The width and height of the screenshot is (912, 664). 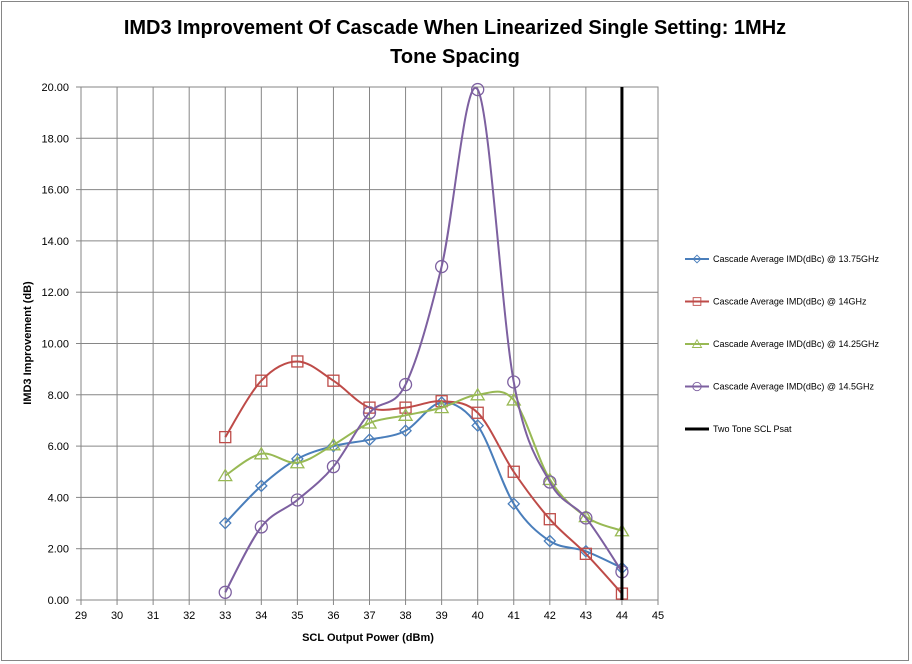 I want to click on x-tick-label: 39, so click(x=442, y=616).